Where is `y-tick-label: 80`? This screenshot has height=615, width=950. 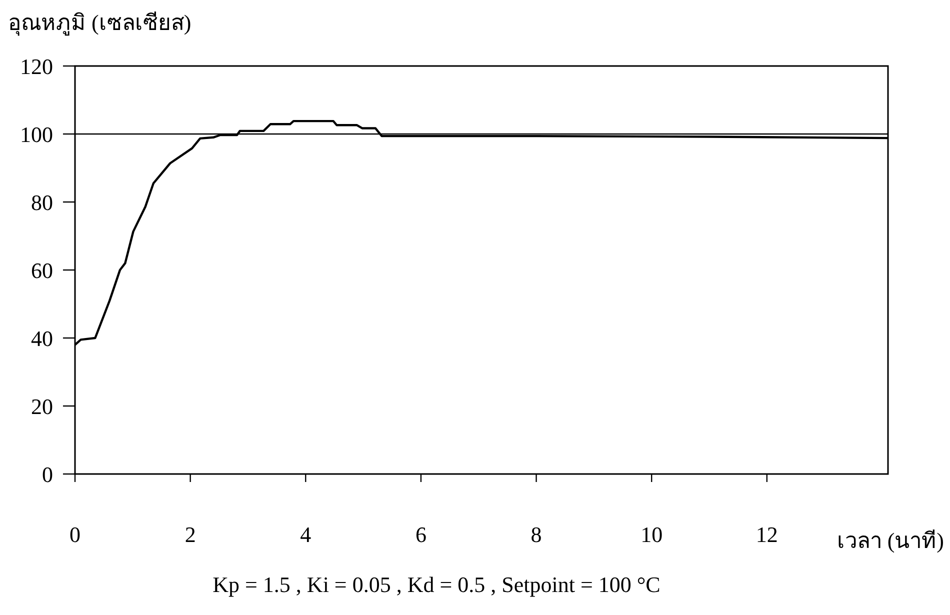
y-tick-label: 80 is located at coordinates (42, 202).